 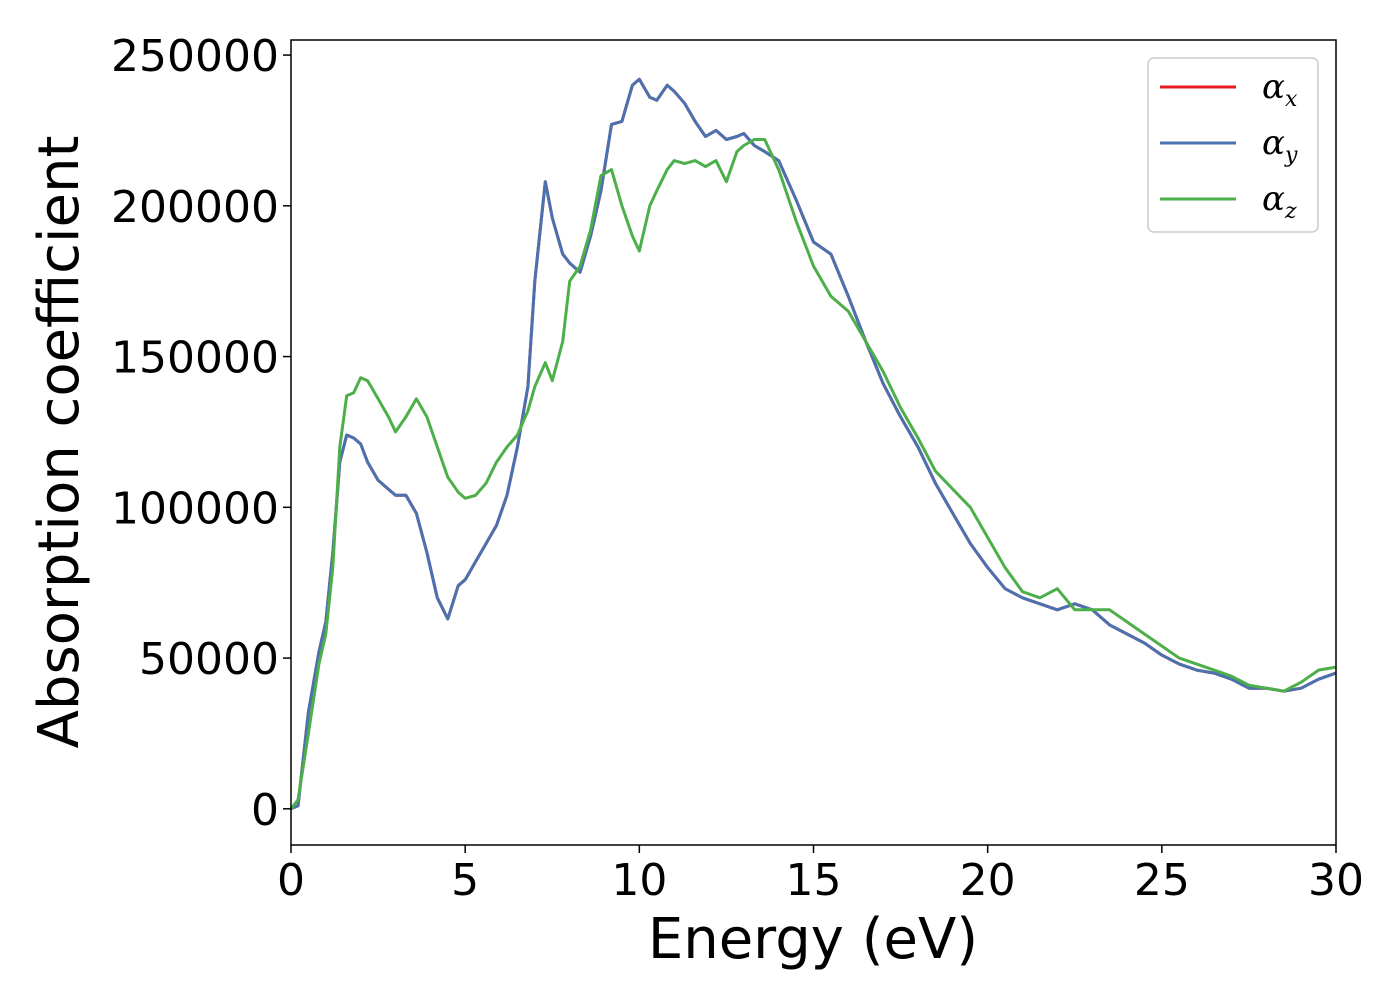 What do you see at coordinates (1280, 145) in the screenshot?
I see `legend-label-y: αy` at bounding box center [1280, 145].